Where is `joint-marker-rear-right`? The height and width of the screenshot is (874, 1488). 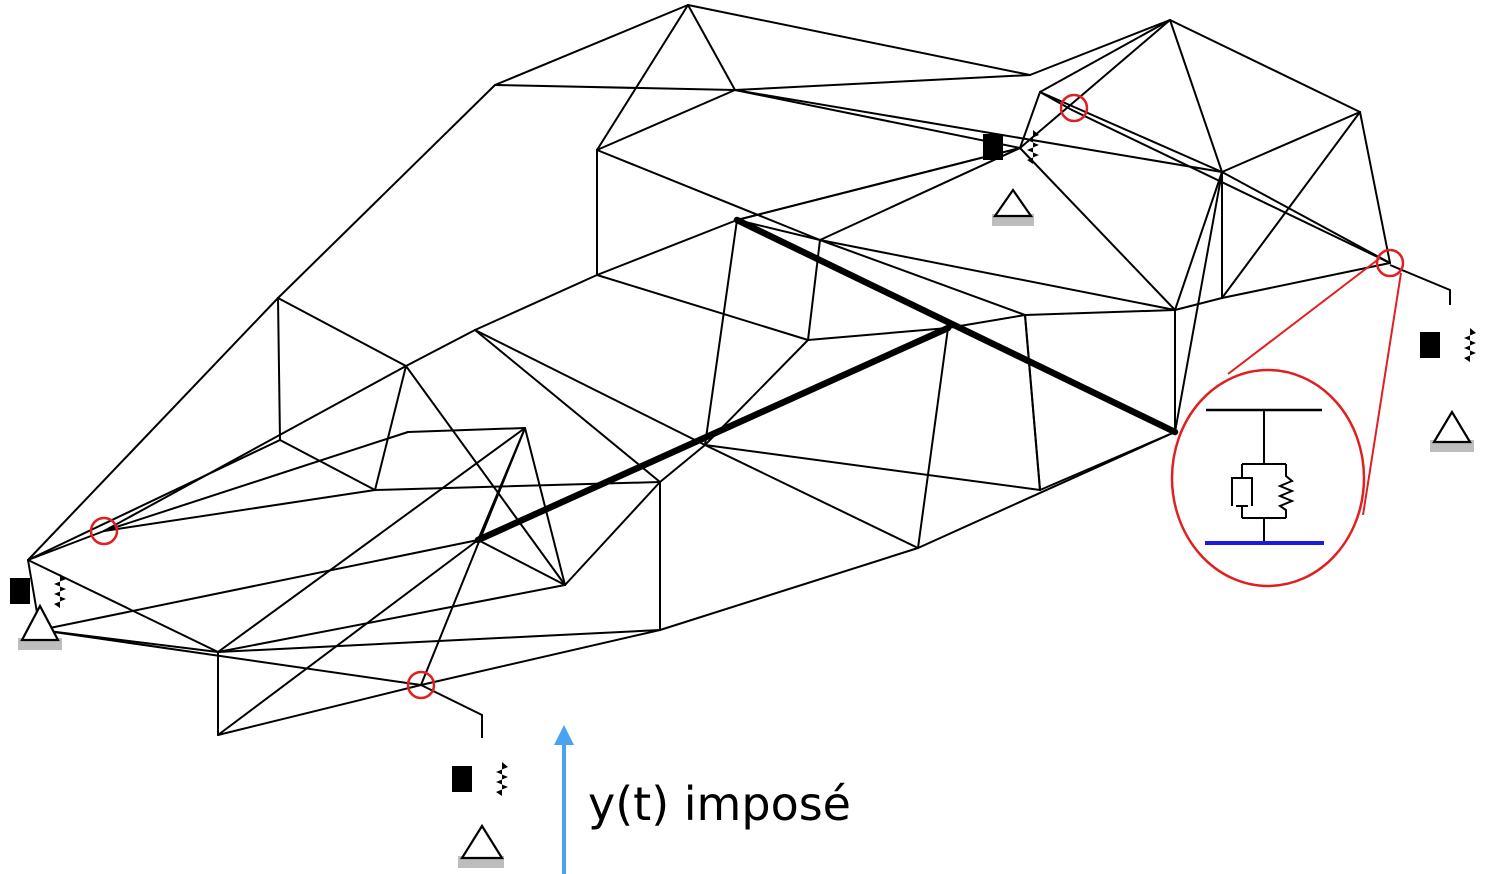 joint-marker-rear-right is located at coordinates (1390, 263).